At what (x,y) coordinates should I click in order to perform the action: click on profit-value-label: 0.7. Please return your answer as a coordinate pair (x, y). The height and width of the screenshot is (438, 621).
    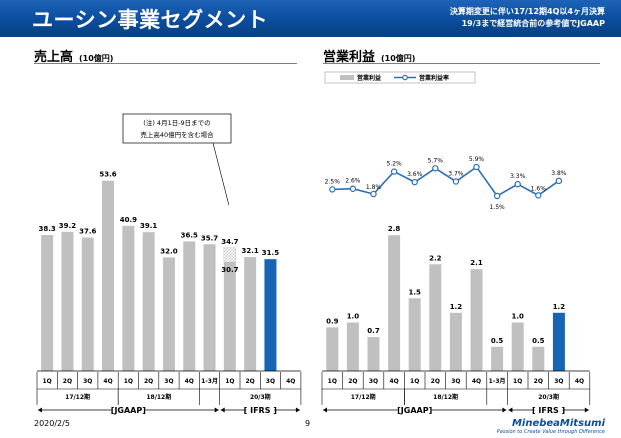
    Looking at the image, I should click on (373, 331).